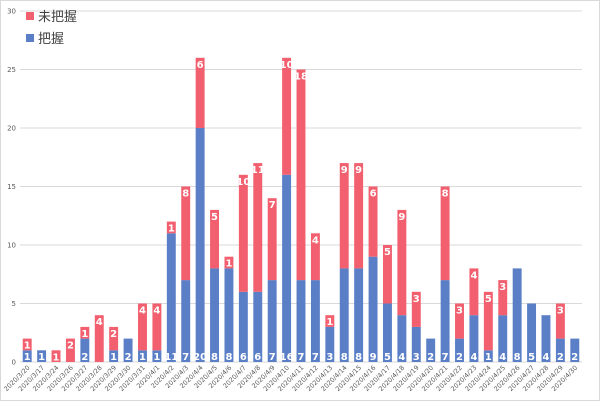  Describe the element at coordinates (200, 357) in the screenshot. I see `data-label: 20` at that location.